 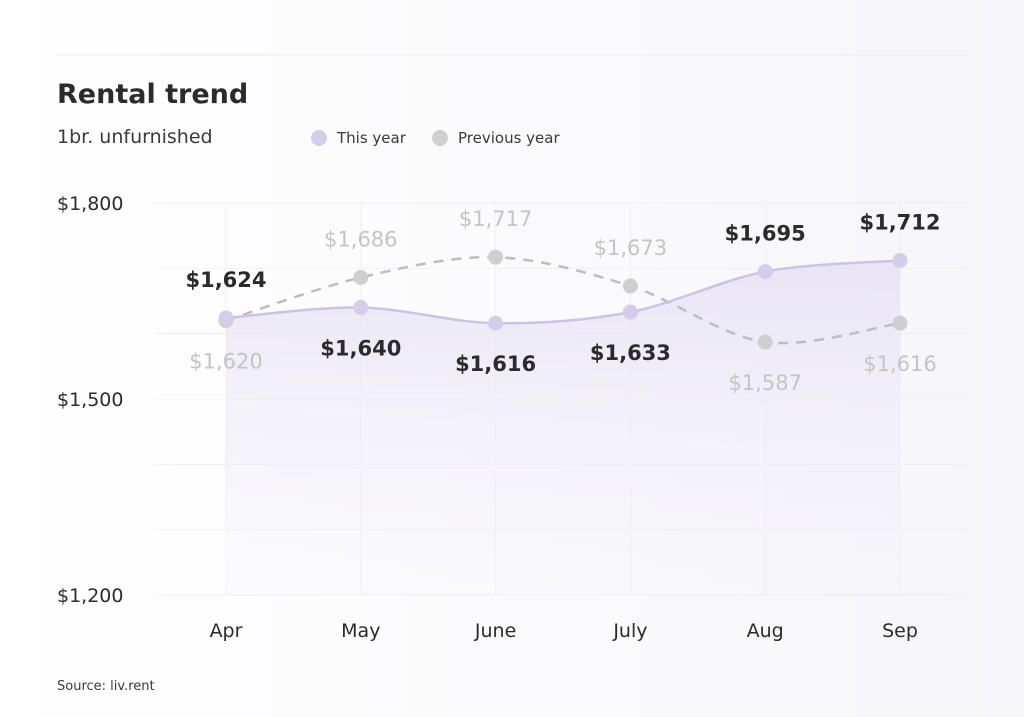 I want to click on previous-year-line, so click(x=563, y=300).